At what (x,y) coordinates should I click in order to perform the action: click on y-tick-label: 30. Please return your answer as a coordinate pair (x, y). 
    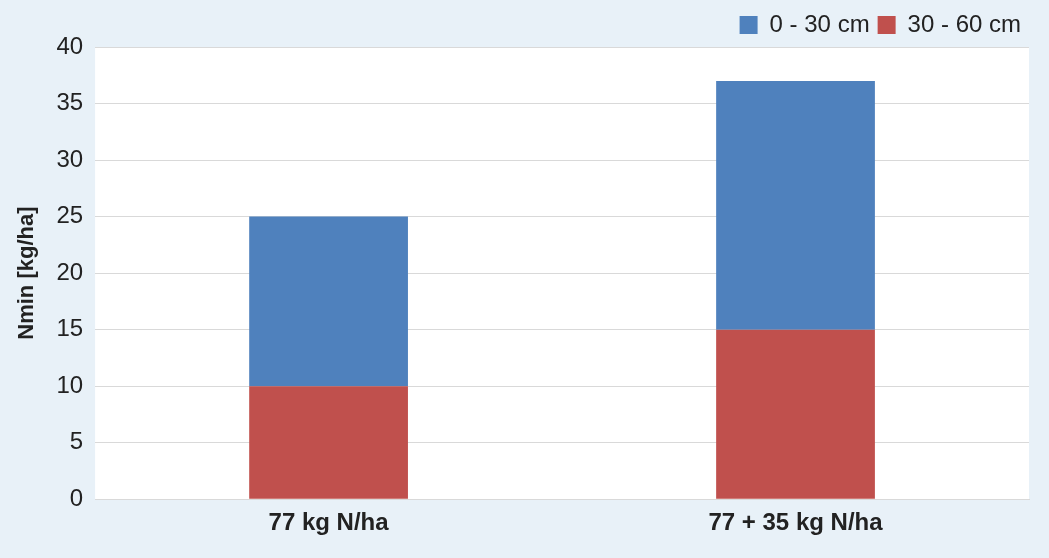
    Looking at the image, I should click on (70, 158).